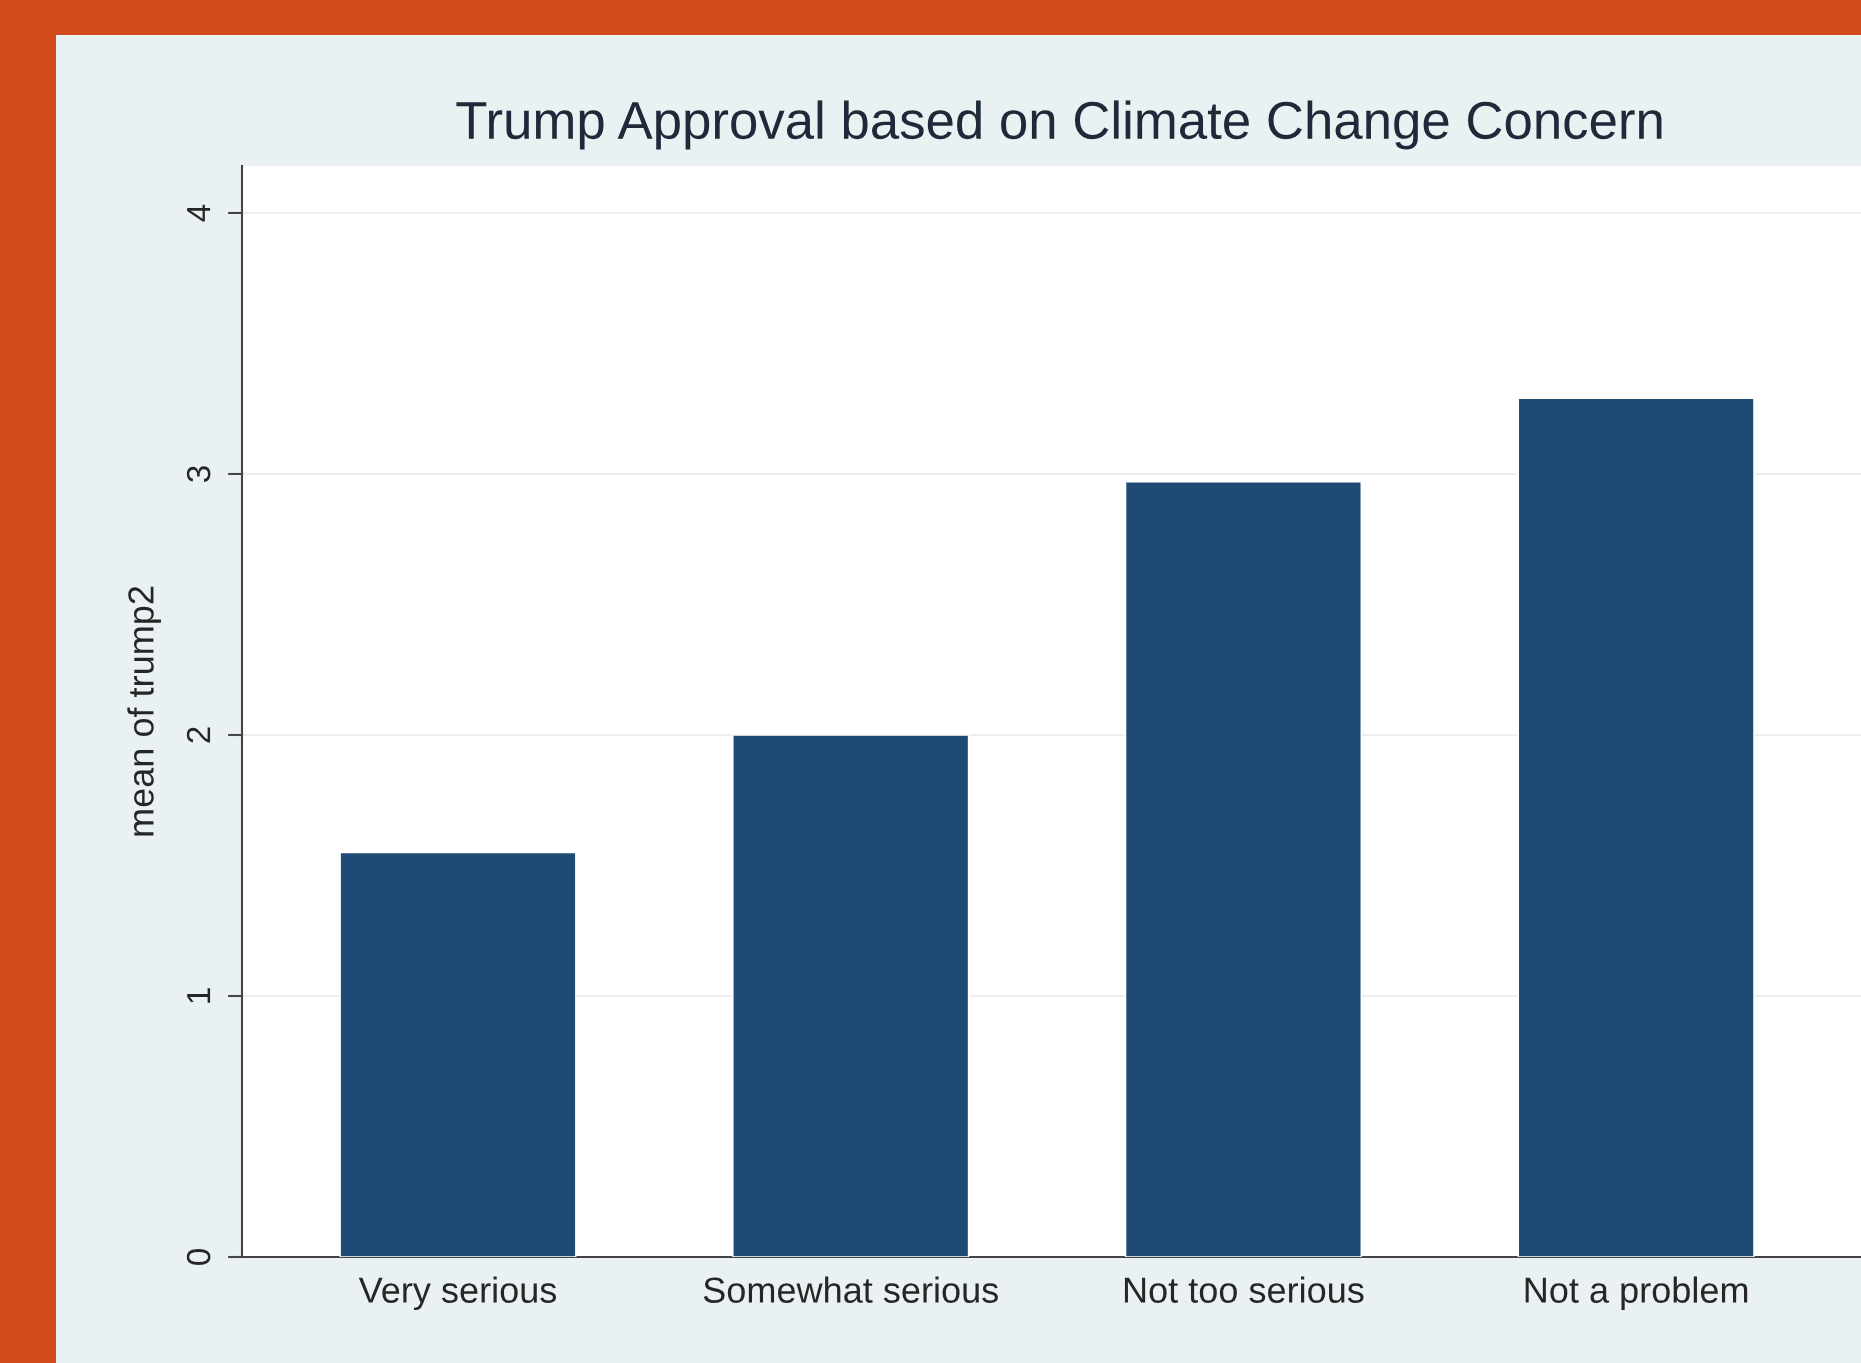 Image resolution: width=1861 pixels, height=1363 pixels. What do you see at coordinates (144, 711) in the screenshot?
I see `y-axis-title: mean of trump2` at bounding box center [144, 711].